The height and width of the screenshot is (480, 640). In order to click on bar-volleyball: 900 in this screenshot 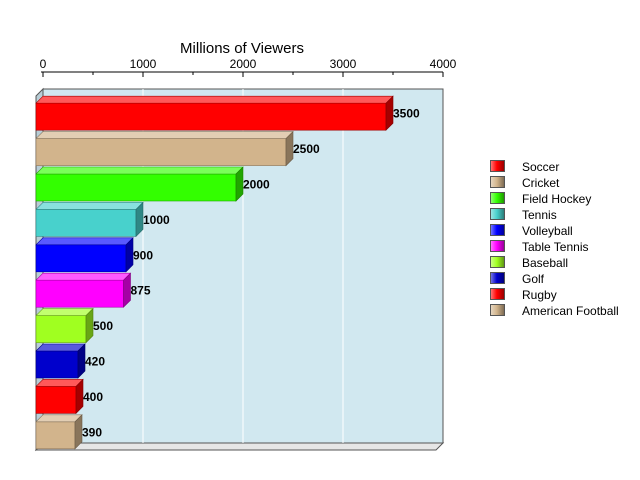, I will do `click(94, 255)`.